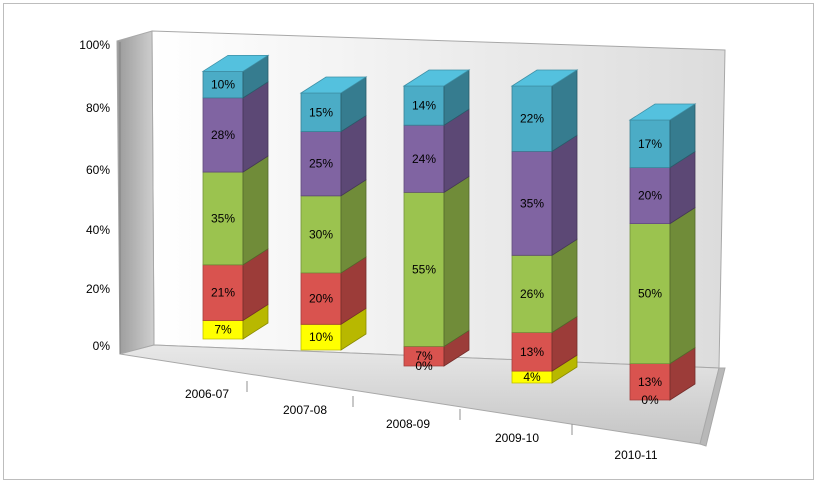  Describe the element at coordinates (408, 424) in the screenshot. I see `category-label-2008-09: 2008-09` at that location.